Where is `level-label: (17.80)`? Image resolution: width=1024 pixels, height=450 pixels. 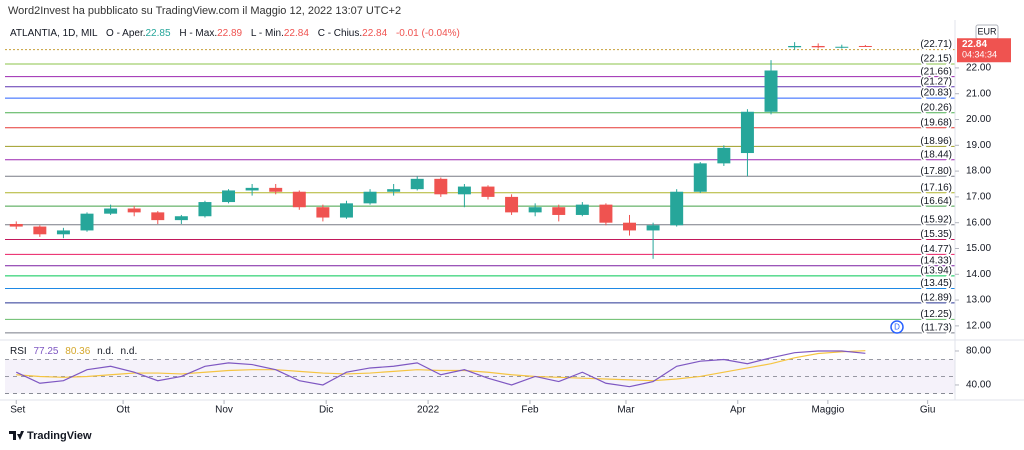 level-label: (17.80) is located at coordinates (936, 171).